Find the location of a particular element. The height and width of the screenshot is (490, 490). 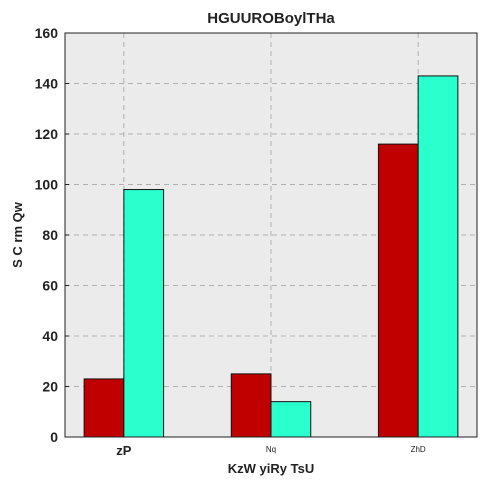

y-tick-label: 80 is located at coordinates (50, 235).